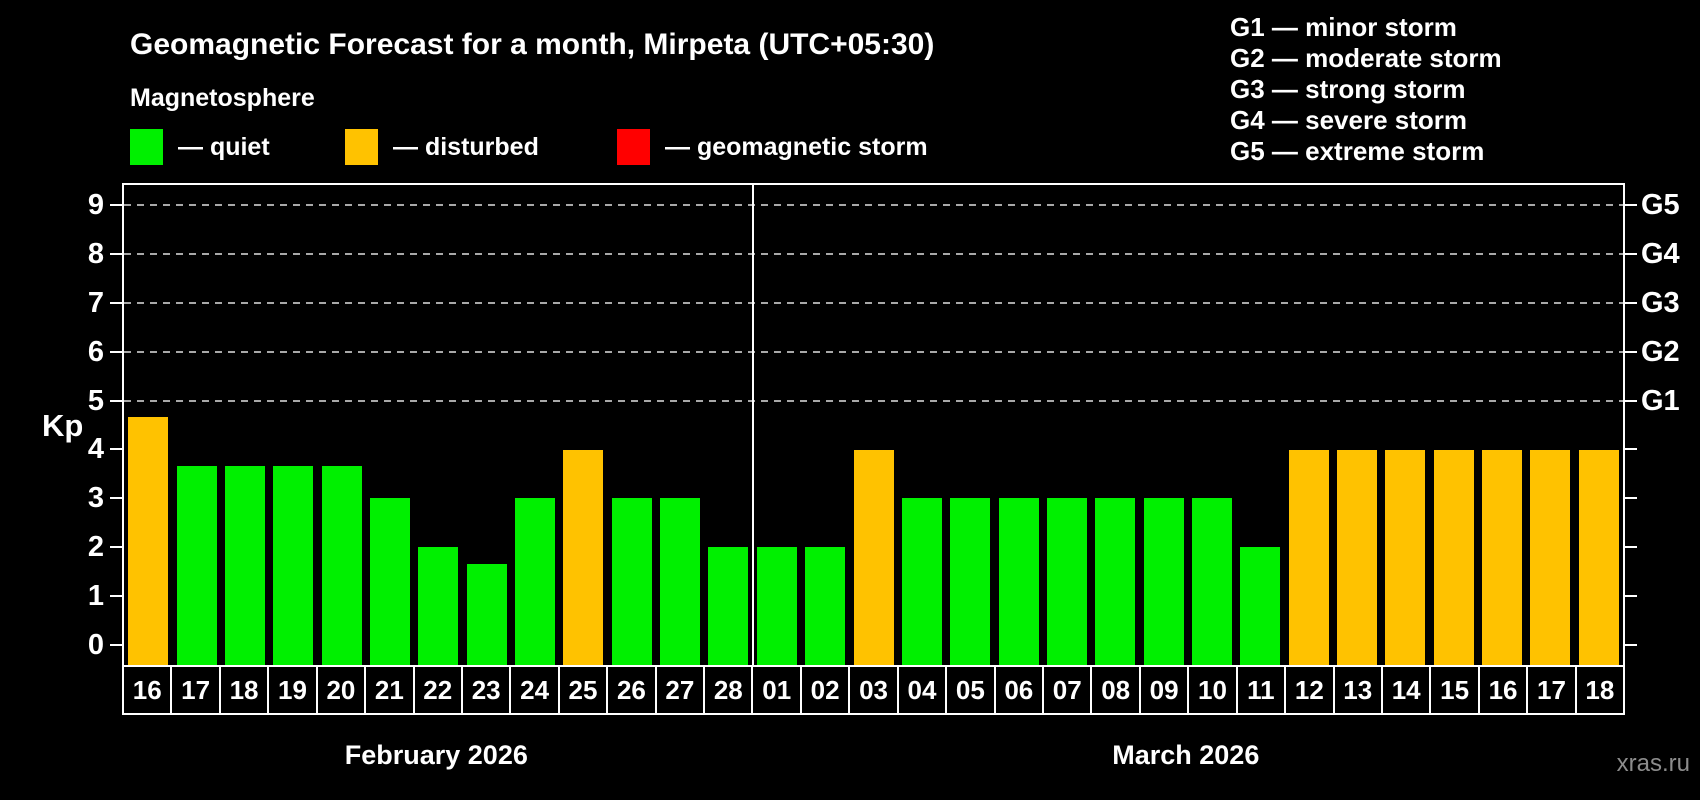  Describe the element at coordinates (244, 690) in the screenshot. I see `day-label-cell: 18` at that location.